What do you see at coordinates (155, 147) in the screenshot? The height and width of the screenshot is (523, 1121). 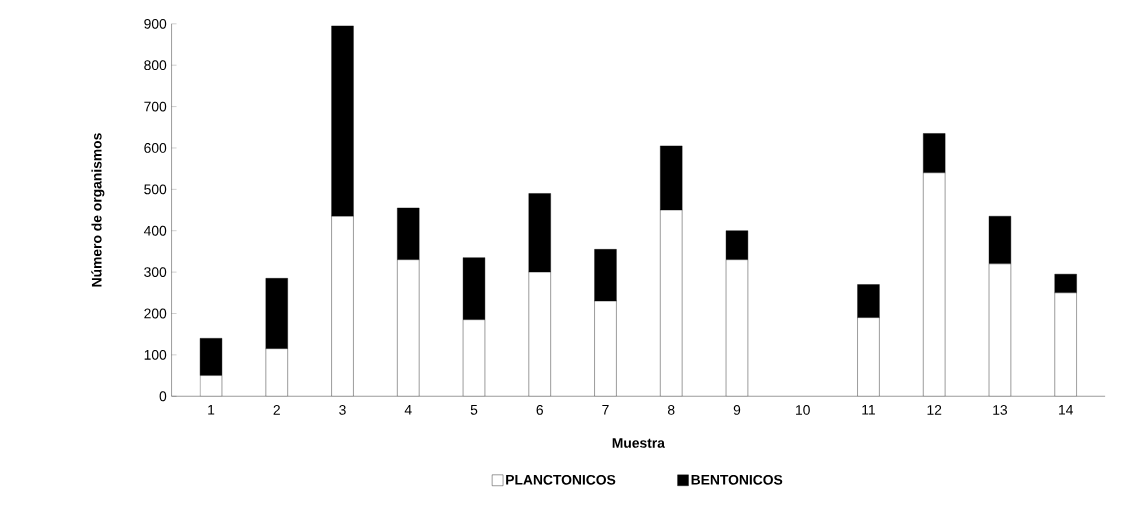 I see `y-tick-label: 600` at bounding box center [155, 147].